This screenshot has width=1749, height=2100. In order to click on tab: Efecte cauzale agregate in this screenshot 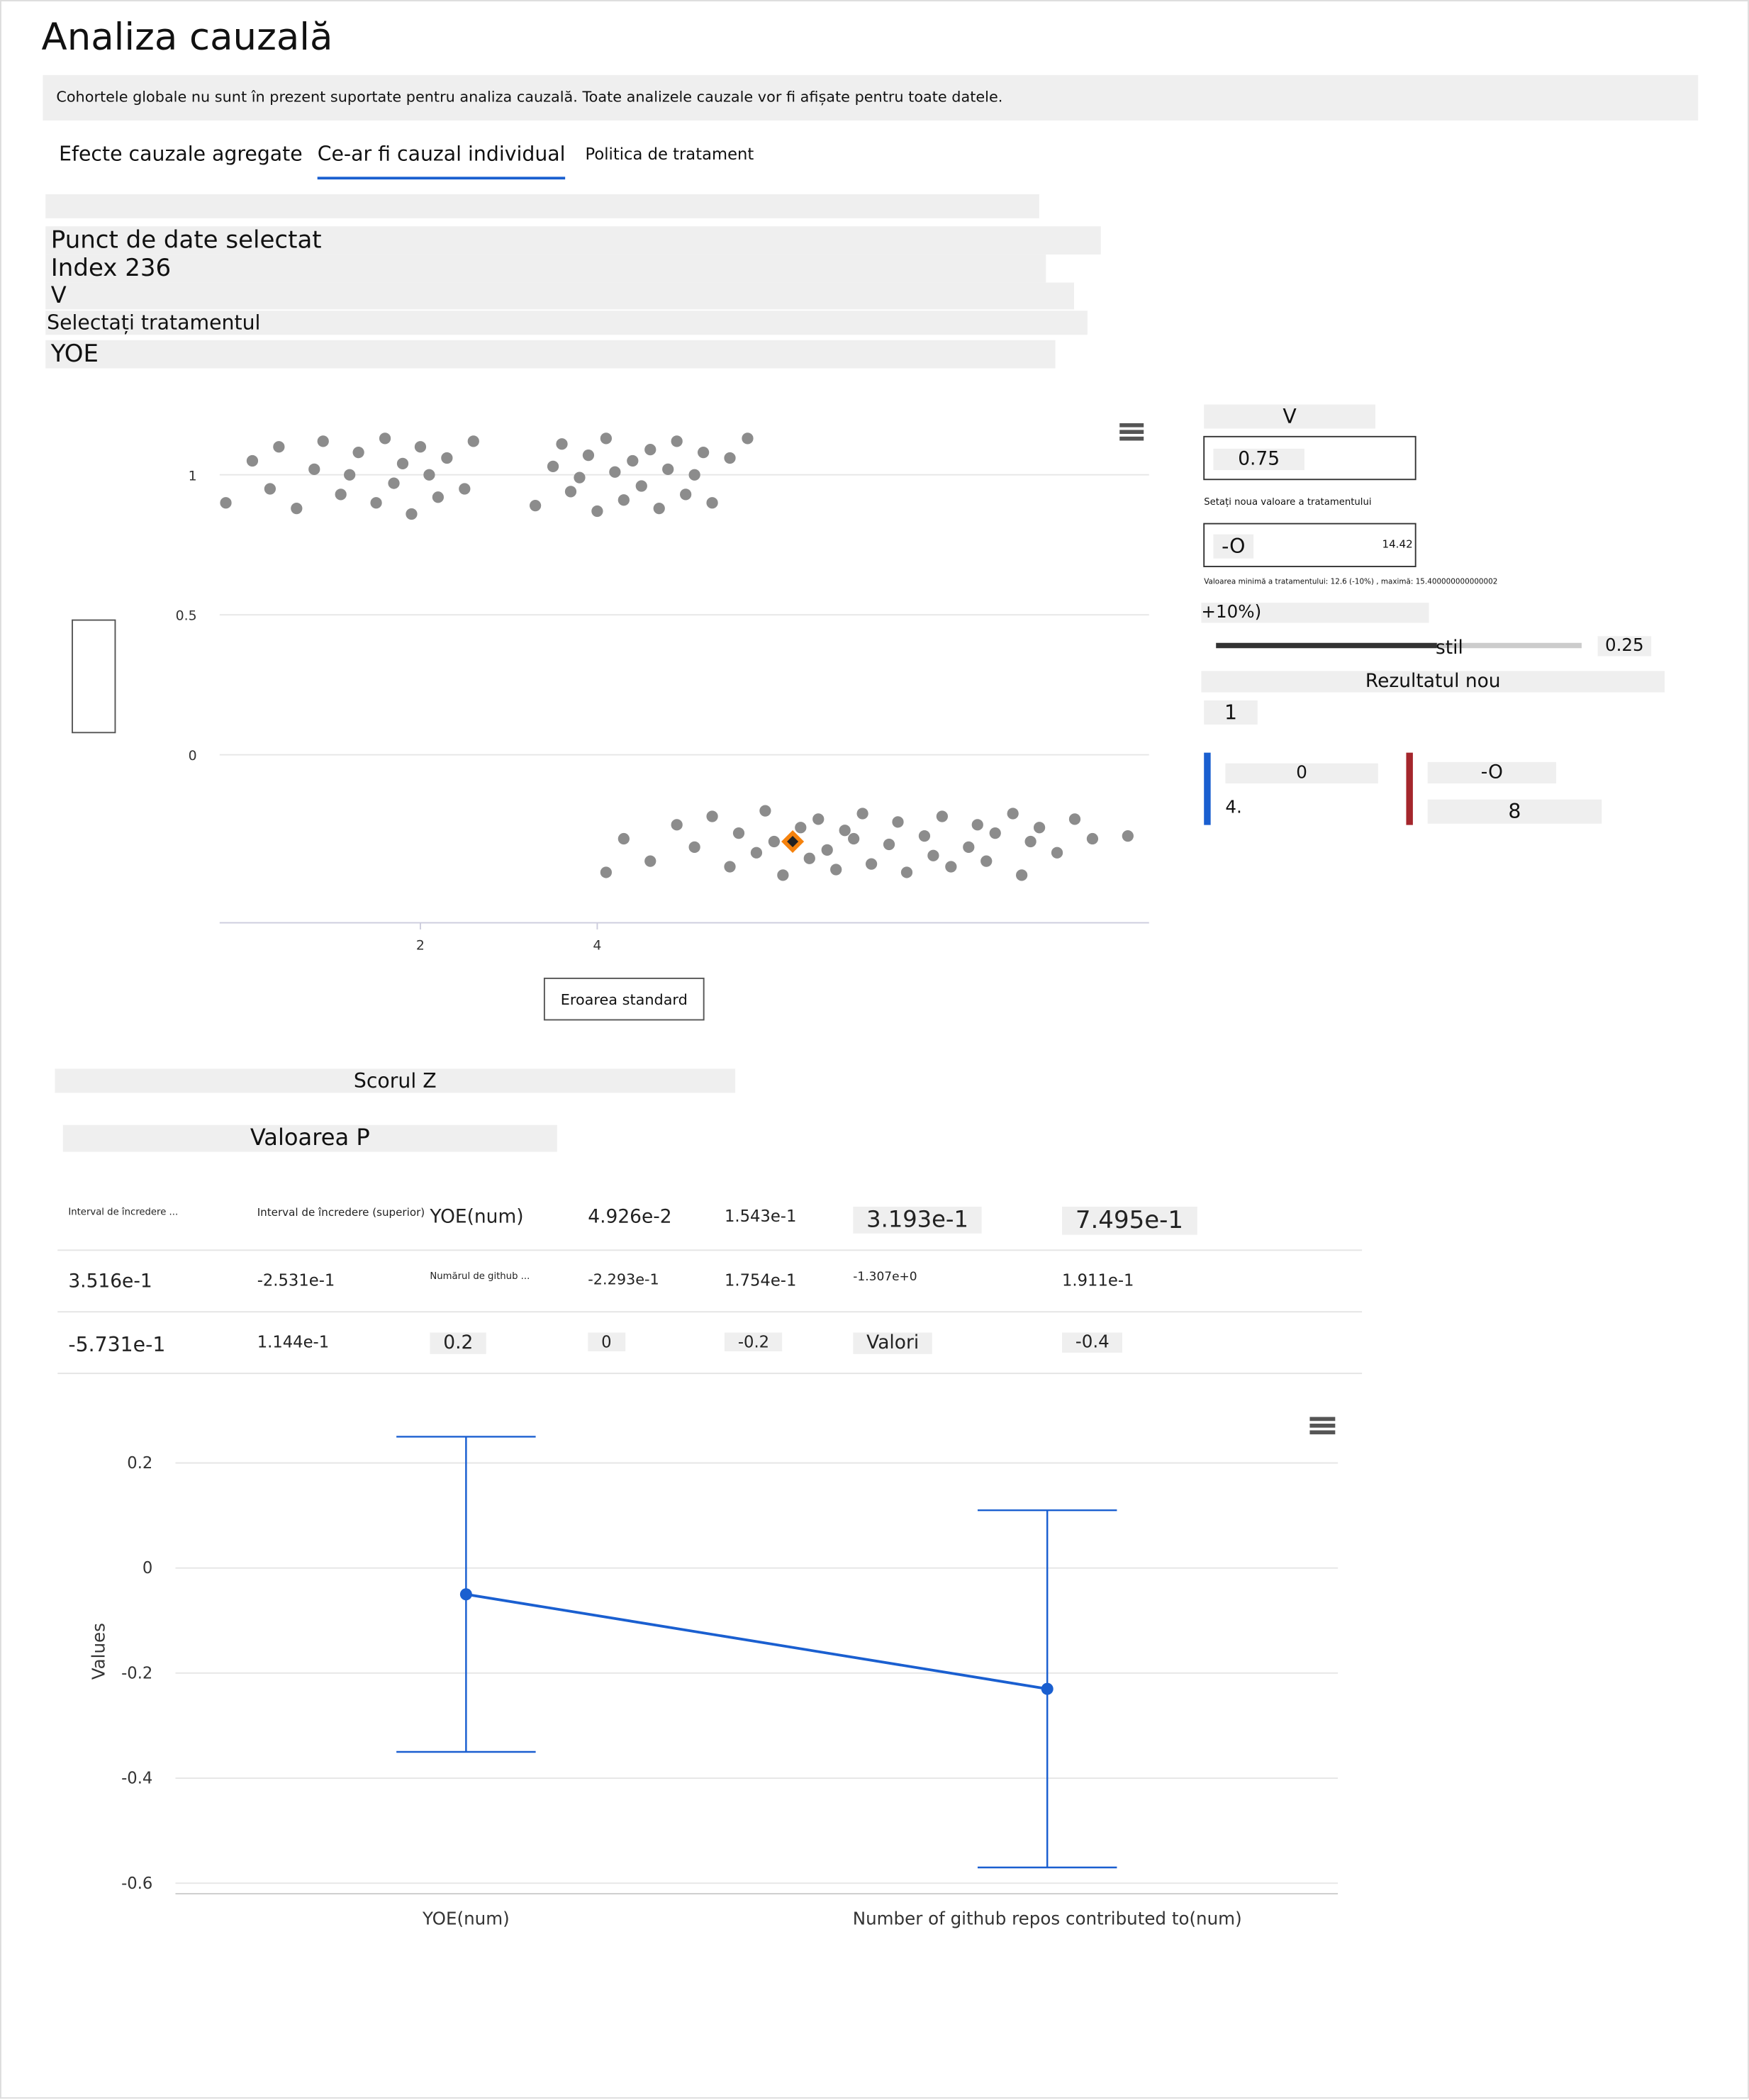, I will do `click(181, 154)`.